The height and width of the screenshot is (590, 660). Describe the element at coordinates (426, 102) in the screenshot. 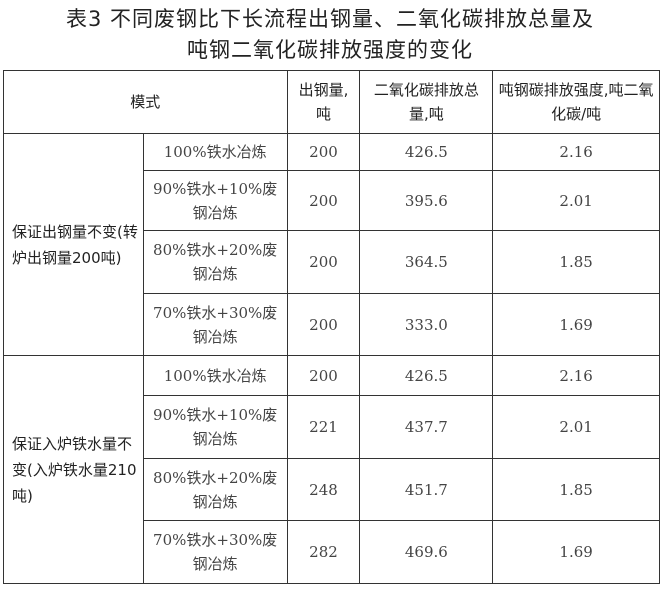

I see `header-total: 二氧化碳排放总量,吨` at that location.